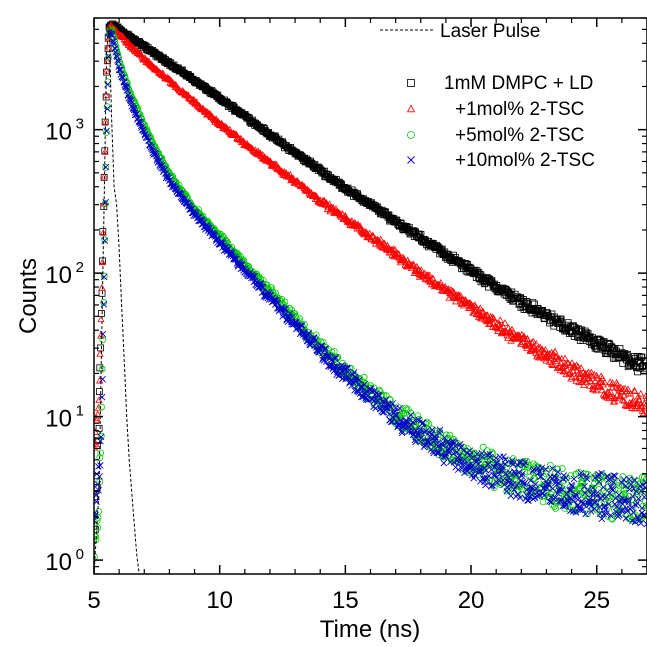 This screenshot has width=647, height=647. Describe the element at coordinates (525, 160) in the screenshot. I see `legend-label: +10mol% 2-TSC` at that location.